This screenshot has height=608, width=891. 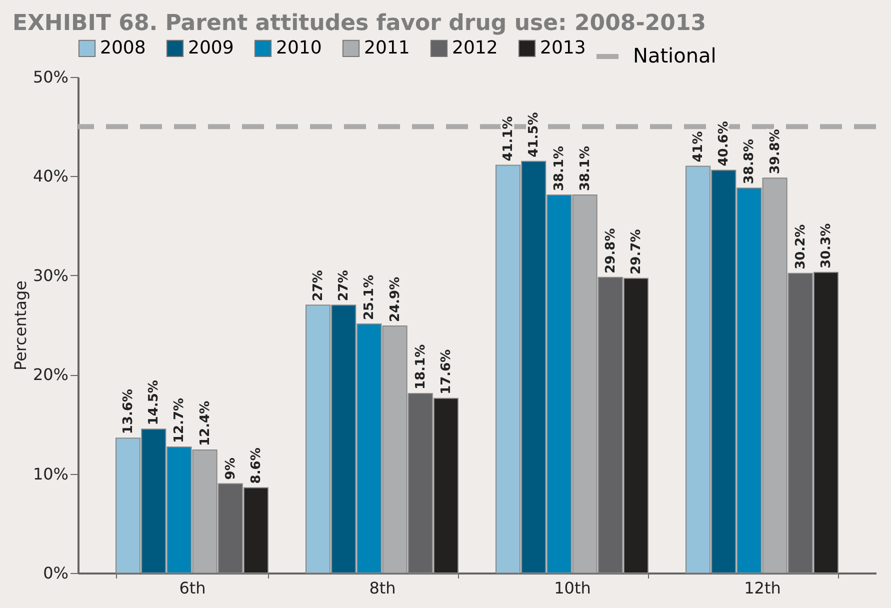 I want to click on data-label: 17.6%, so click(x=446, y=371).